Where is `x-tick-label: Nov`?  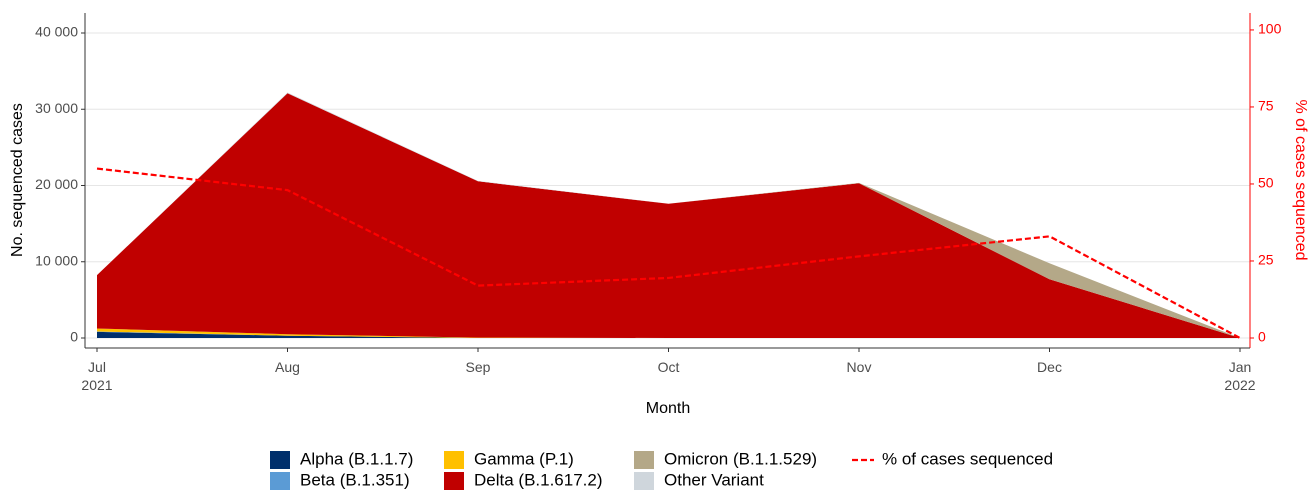 x-tick-label: Nov is located at coordinates (859, 367).